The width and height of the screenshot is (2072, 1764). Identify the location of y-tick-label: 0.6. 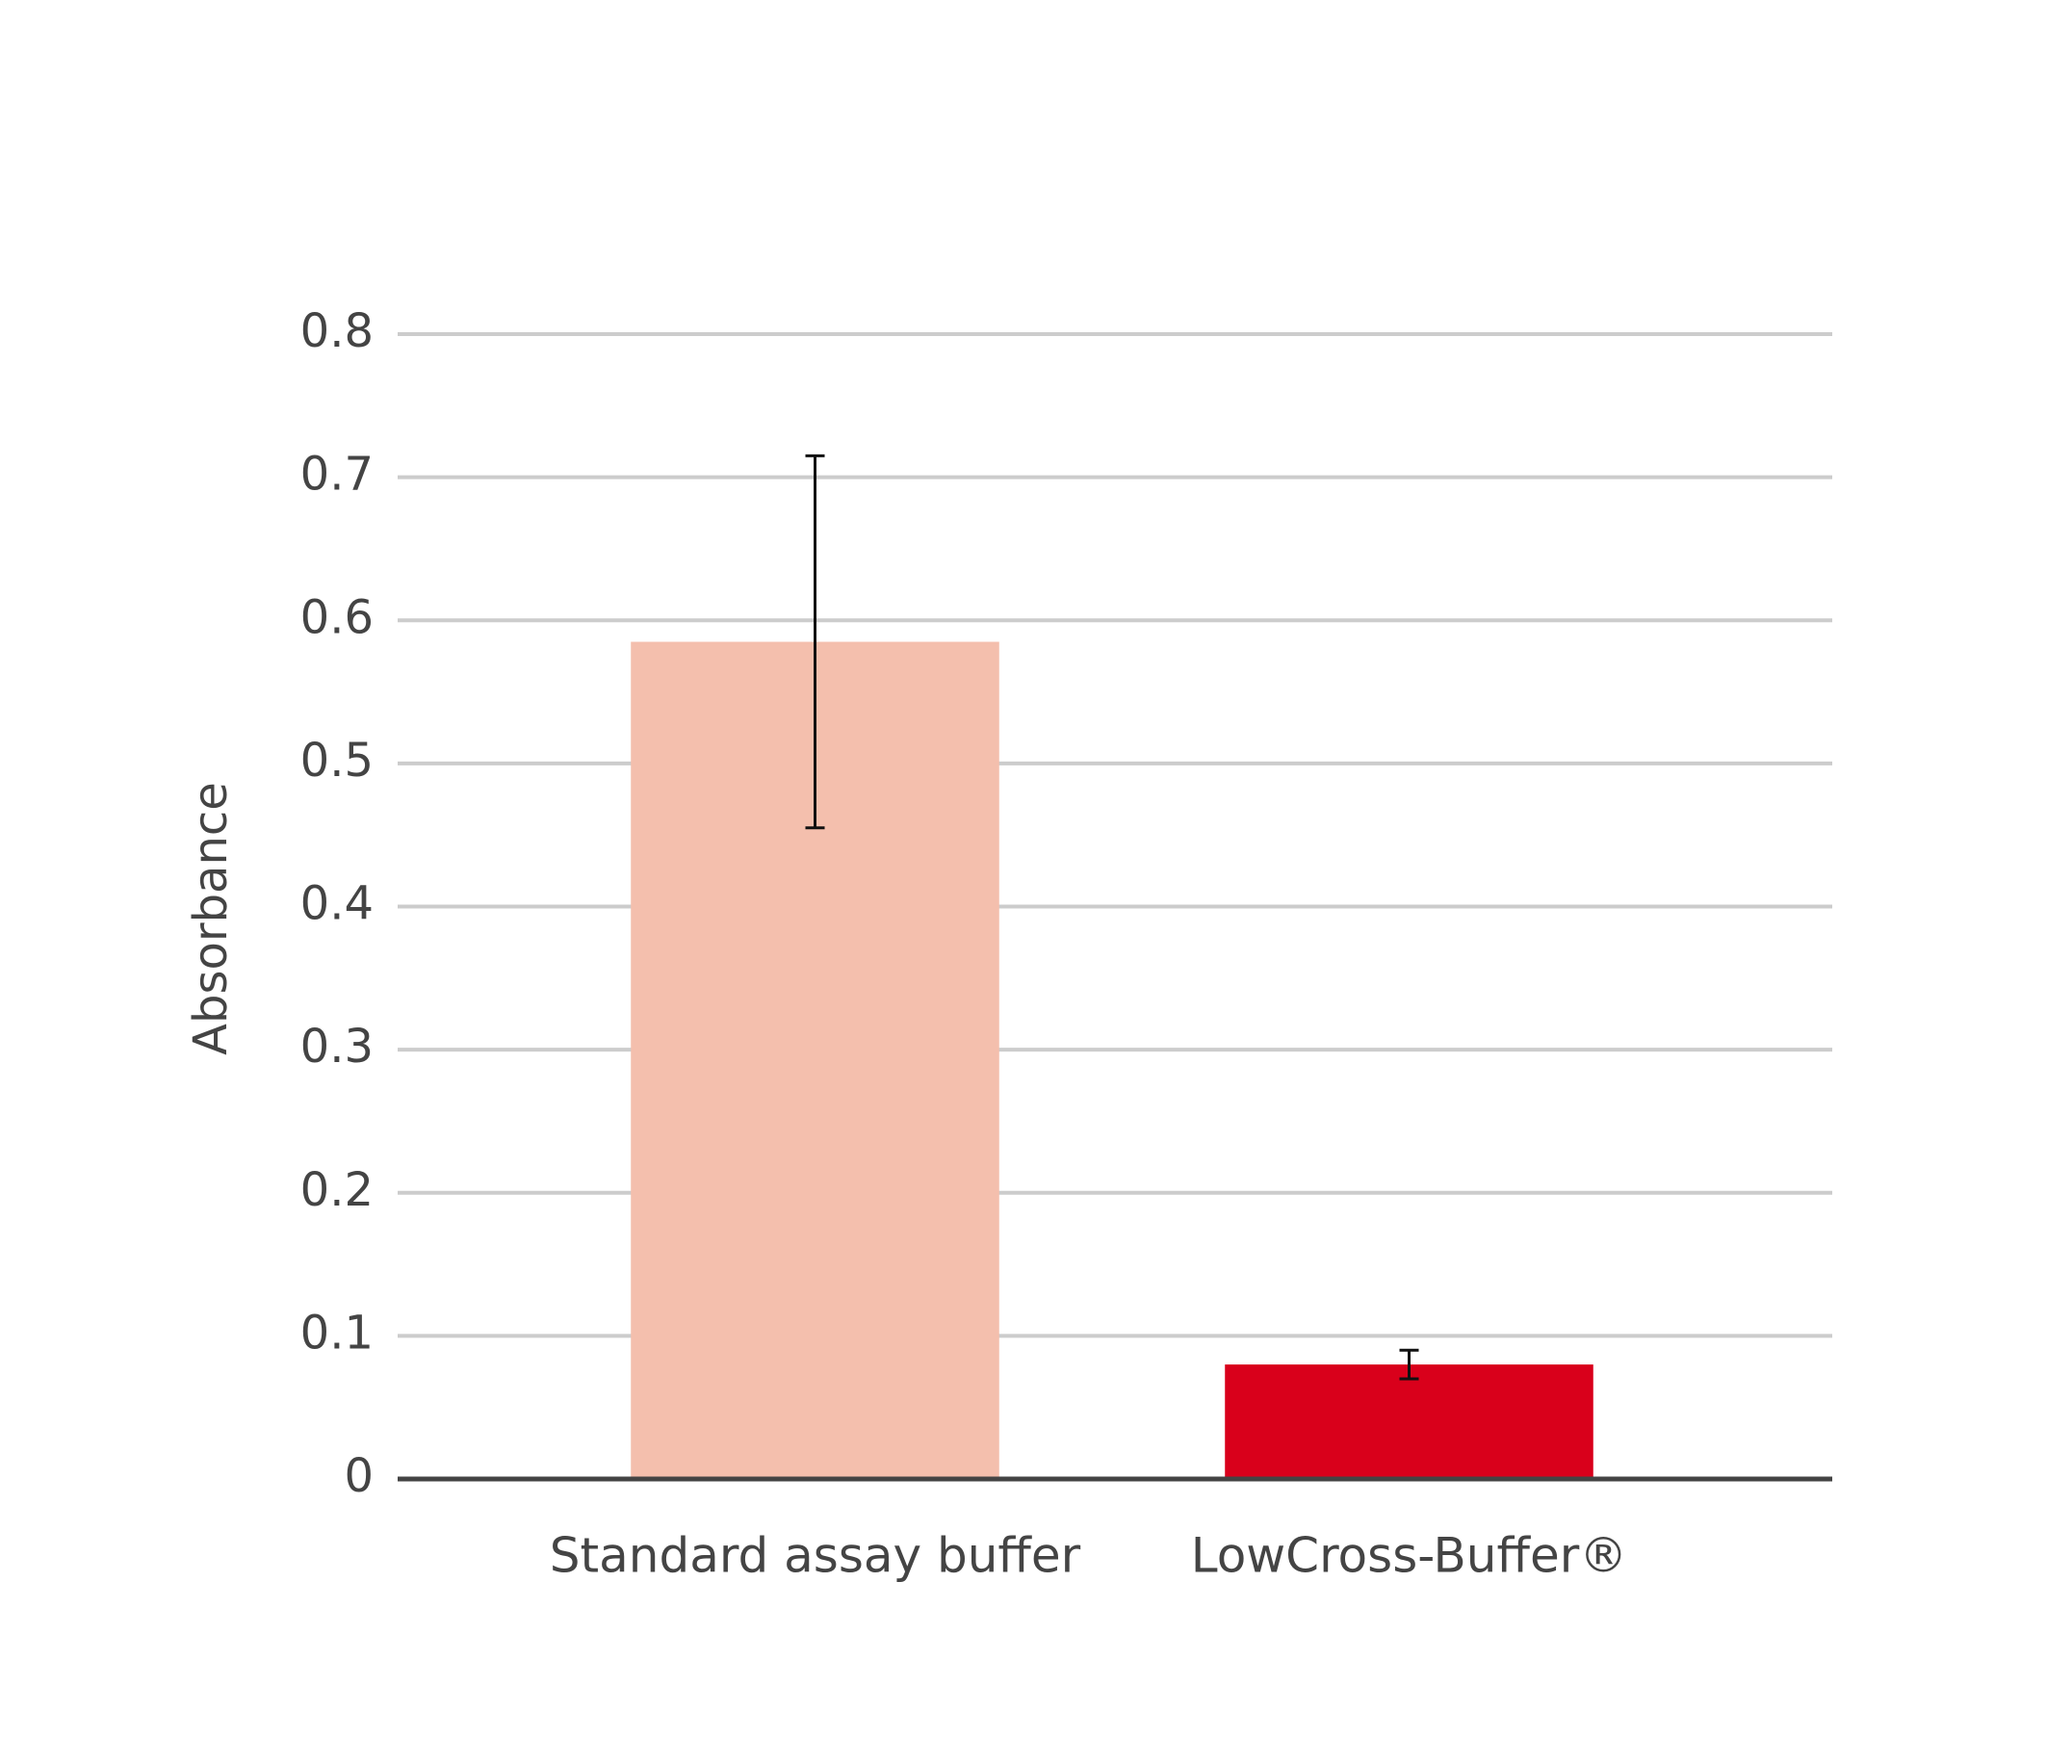
(337, 617).